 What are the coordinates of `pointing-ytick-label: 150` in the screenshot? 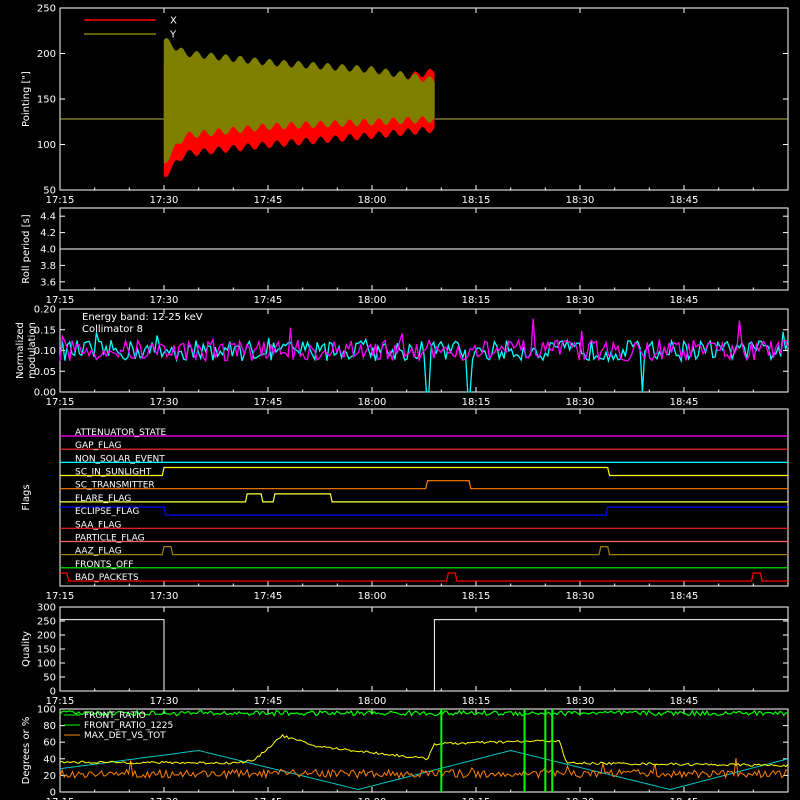 It's located at (46, 100).